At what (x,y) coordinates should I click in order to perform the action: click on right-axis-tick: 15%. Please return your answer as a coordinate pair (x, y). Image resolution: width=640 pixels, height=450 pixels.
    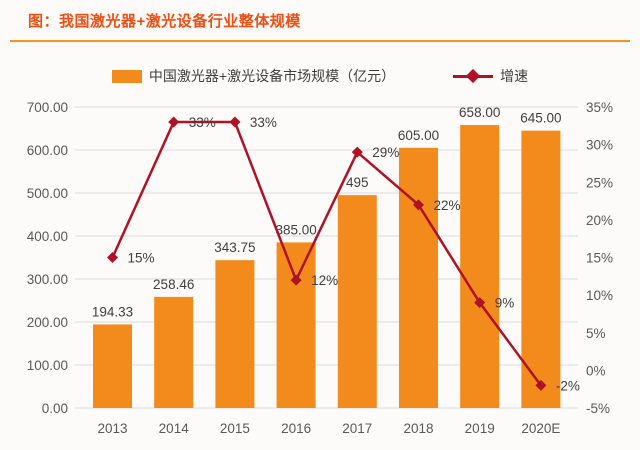
    Looking at the image, I should click on (599, 258).